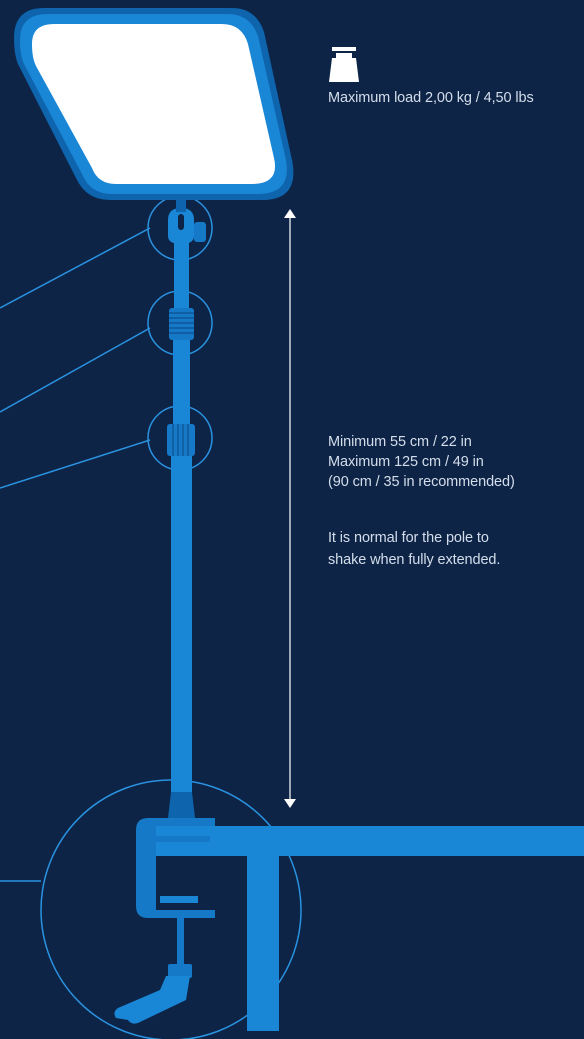 This screenshot has height=1039, width=584. Describe the element at coordinates (75, 268) in the screenshot. I see `ball-head-leader-line` at that location.